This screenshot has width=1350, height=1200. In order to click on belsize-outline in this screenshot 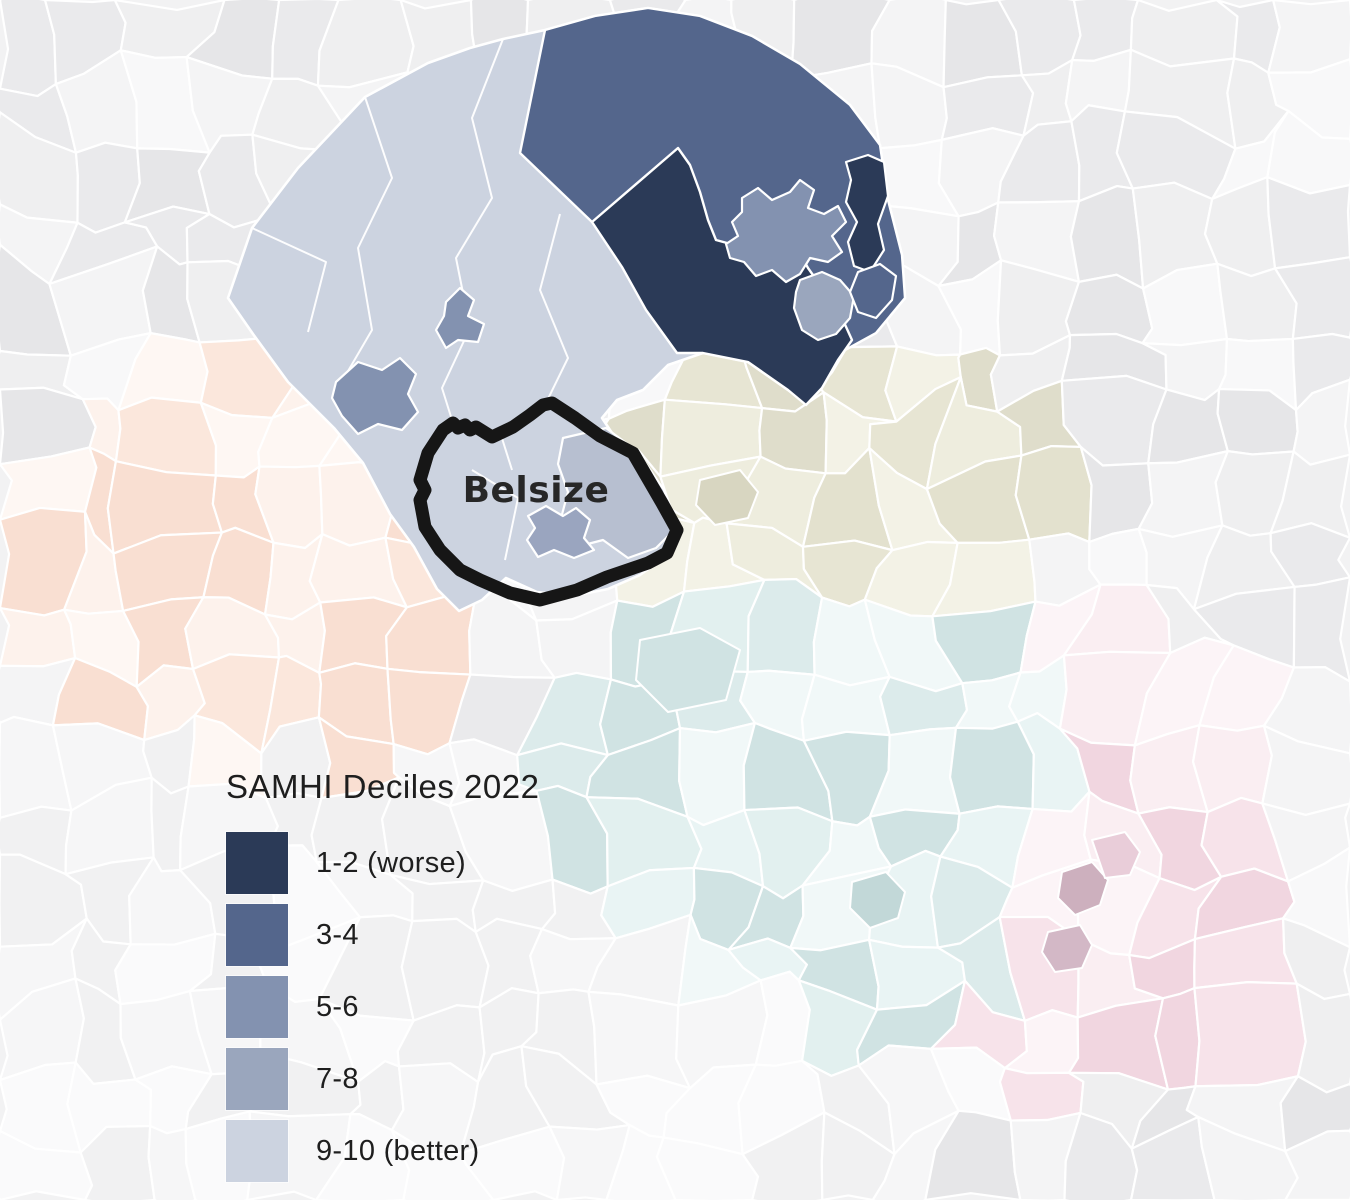, I will do `click(548, 501)`.